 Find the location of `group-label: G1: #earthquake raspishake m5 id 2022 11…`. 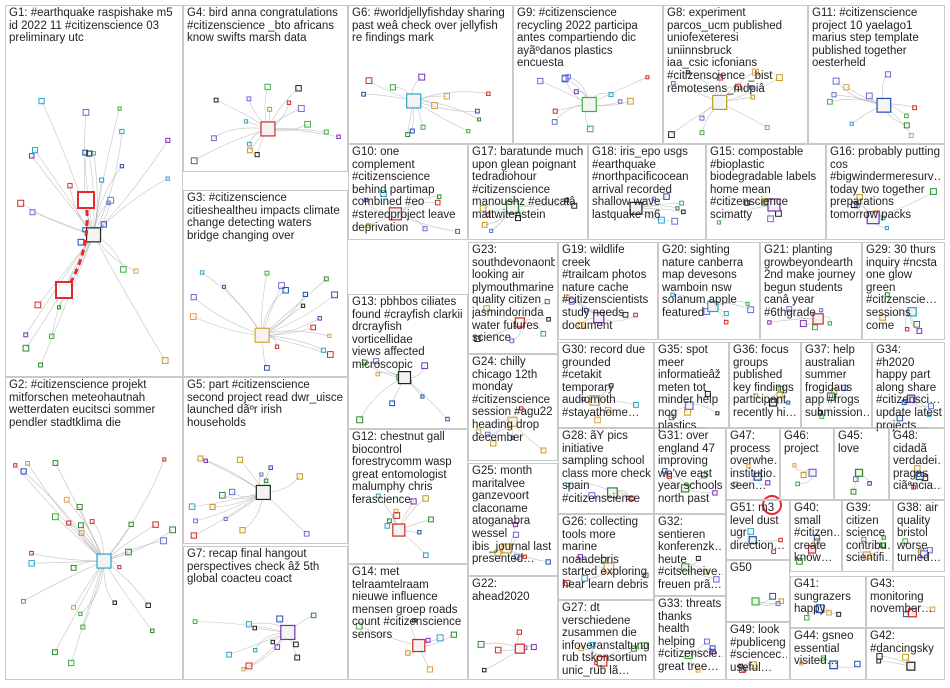

group-label: G1: #earthquake raspishake m5 id 2022 11… is located at coordinates (91, 26).